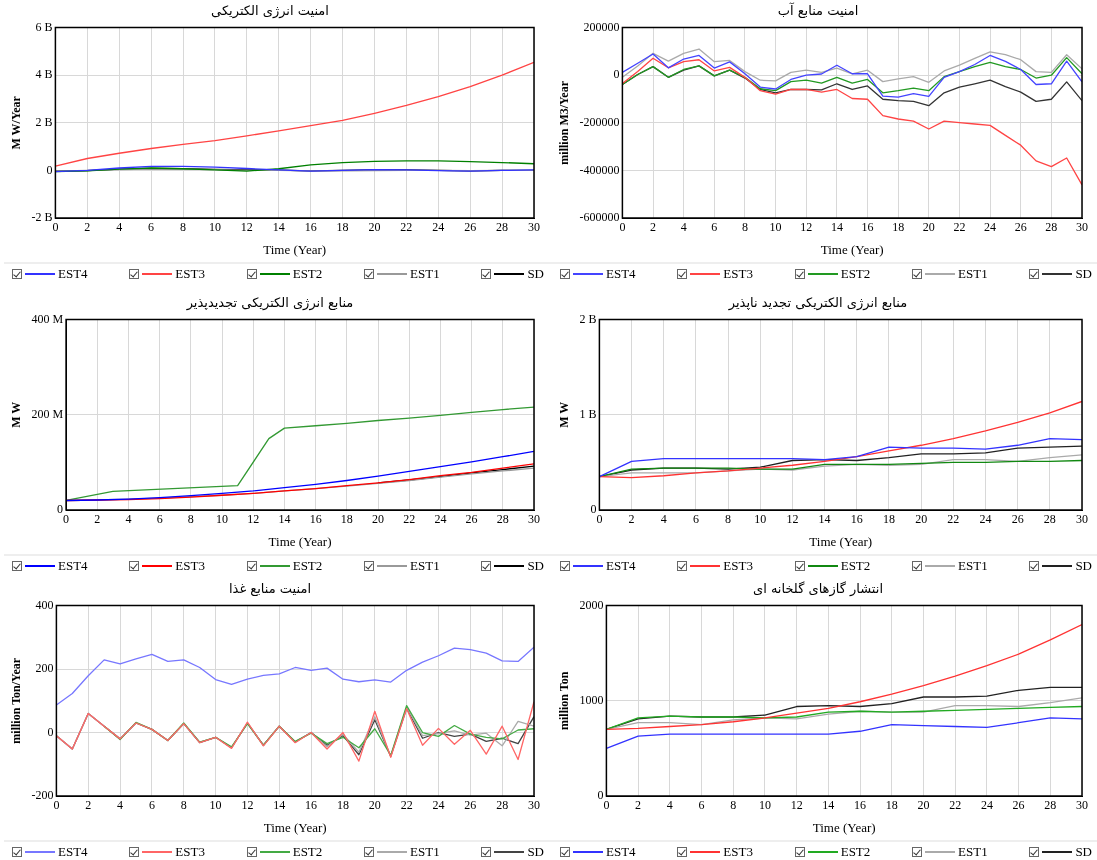  I want to click on y-tick-label: 2000, so click(591, 604).